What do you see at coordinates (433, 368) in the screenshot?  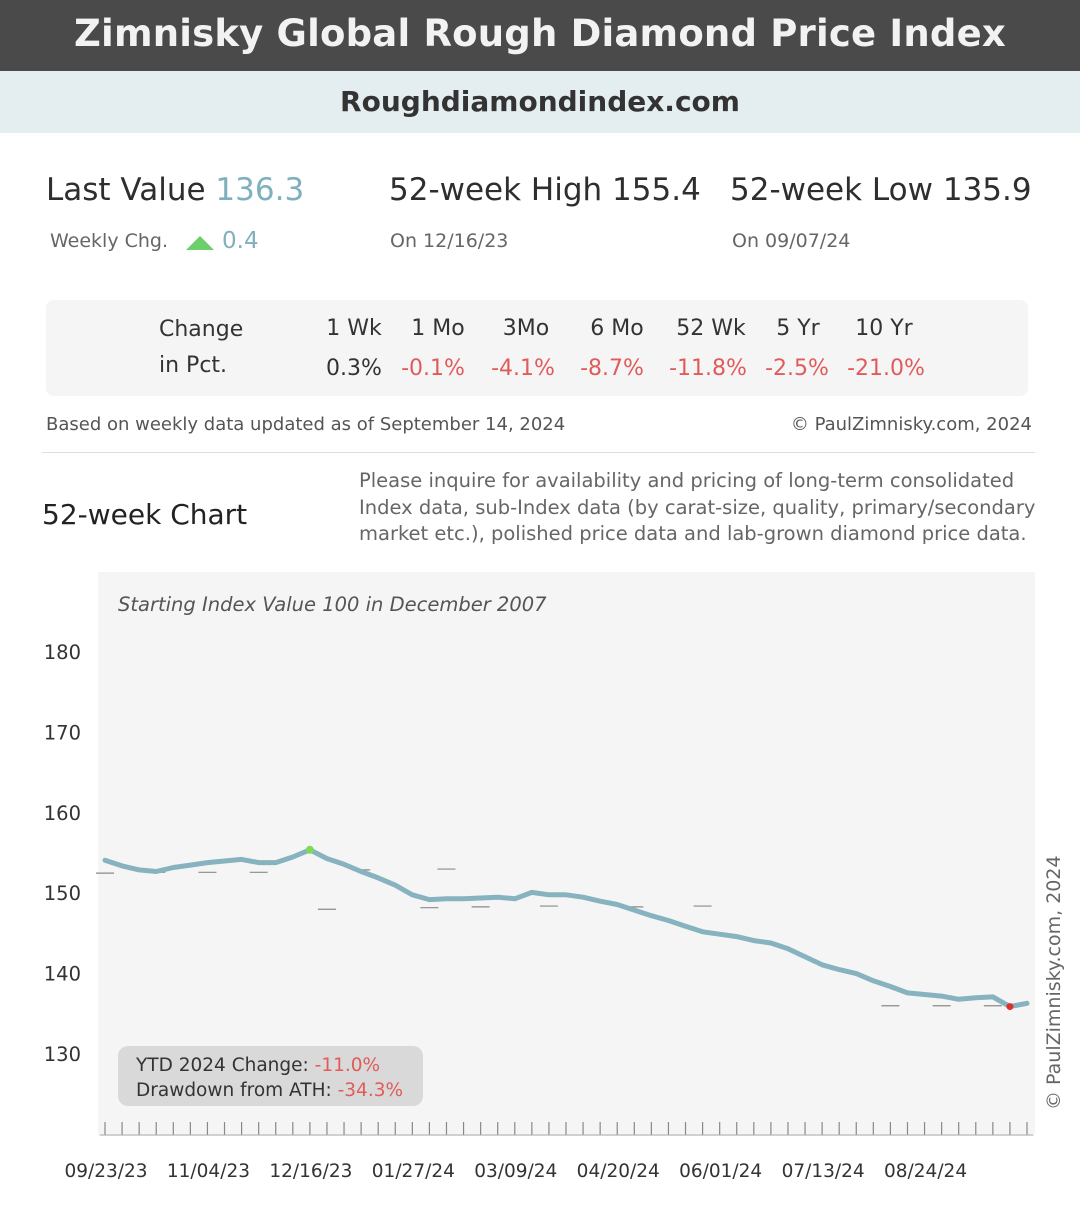 I see `period-value: -0.1%` at bounding box center [433, 368].